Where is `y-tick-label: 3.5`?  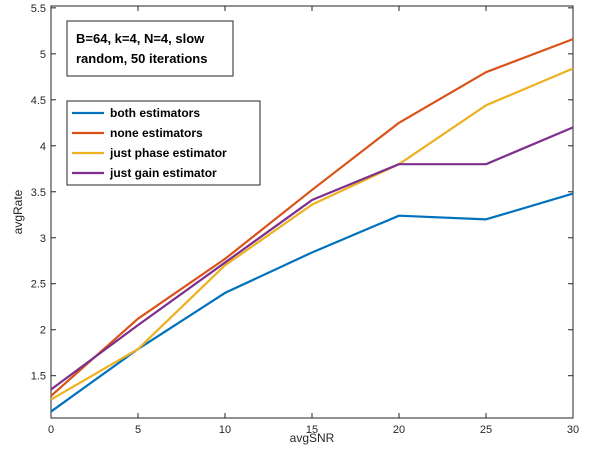 y-tick-label: 3.5 is located at coordinates (38, 193).